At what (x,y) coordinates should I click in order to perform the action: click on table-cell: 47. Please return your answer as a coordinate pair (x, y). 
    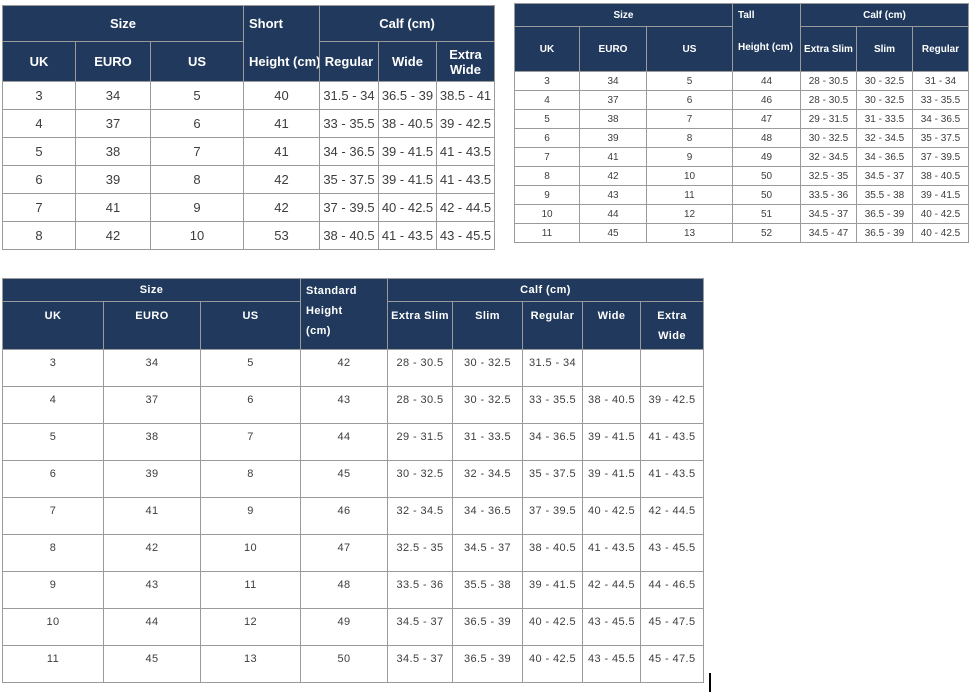
    Looking at the image, I should click on (766, 119).